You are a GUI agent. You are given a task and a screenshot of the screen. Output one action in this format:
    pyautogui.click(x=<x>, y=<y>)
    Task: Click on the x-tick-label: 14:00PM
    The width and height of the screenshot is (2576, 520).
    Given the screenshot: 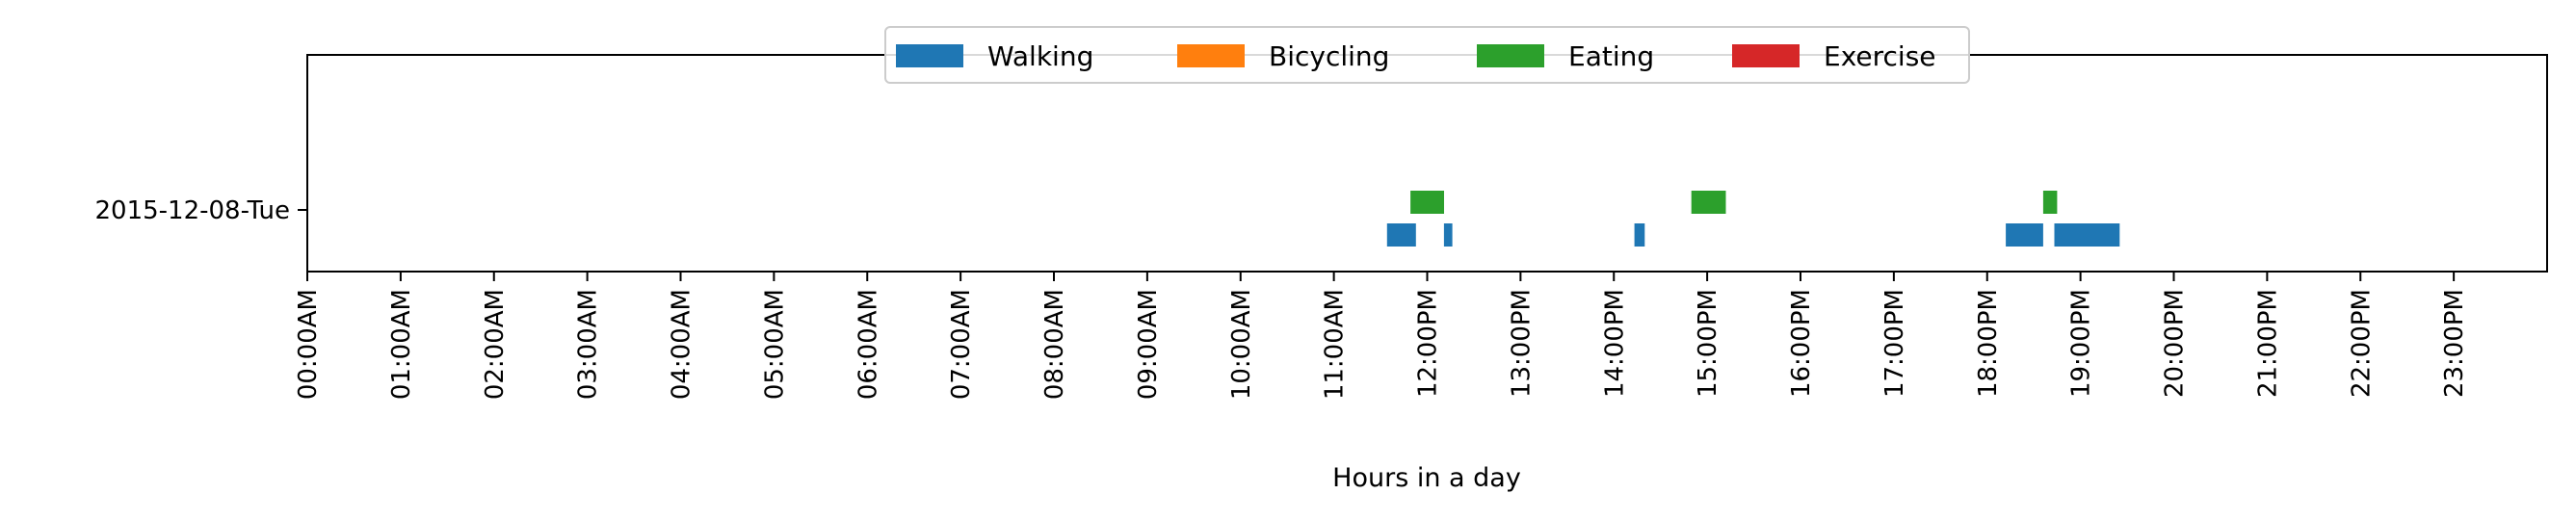 What is the action you would take?
    pyautogui.click(x=1614, y=343)
    